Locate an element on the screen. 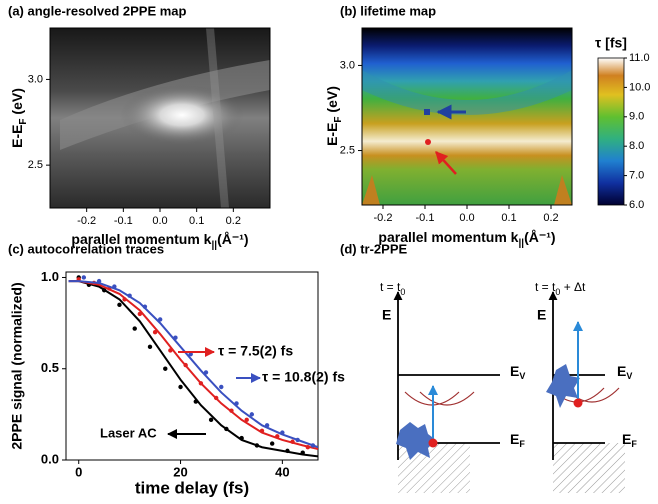 The height and width of the screenshot is (504, 658). colorbar-tick-label: 6.0 is located at coordinates (636, 205).